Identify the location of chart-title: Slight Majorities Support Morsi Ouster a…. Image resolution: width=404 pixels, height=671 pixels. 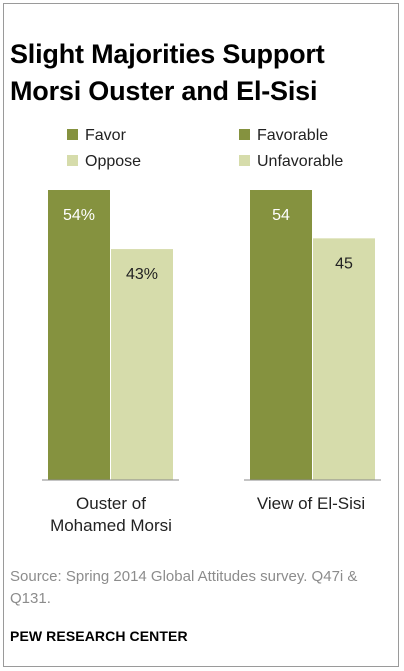
(167, 72).